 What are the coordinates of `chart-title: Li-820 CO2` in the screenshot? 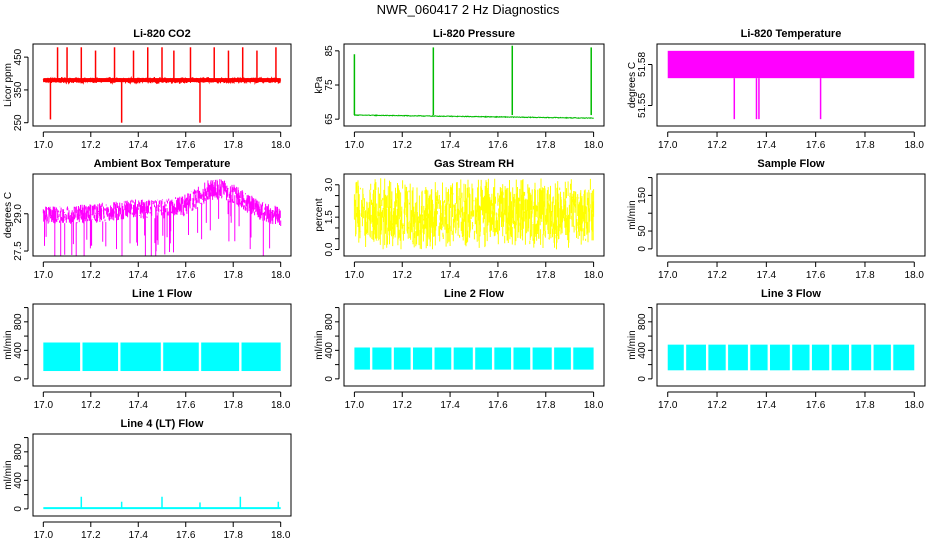 It's located at (161, 34).